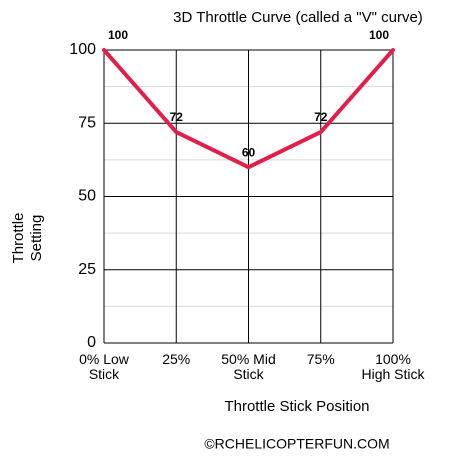 This screenshot has width=455, height=459. What do you see at coordinates (87, 122) in the screenshot?
I see `y-tick-label: 75` at bounding box center [87, 122].